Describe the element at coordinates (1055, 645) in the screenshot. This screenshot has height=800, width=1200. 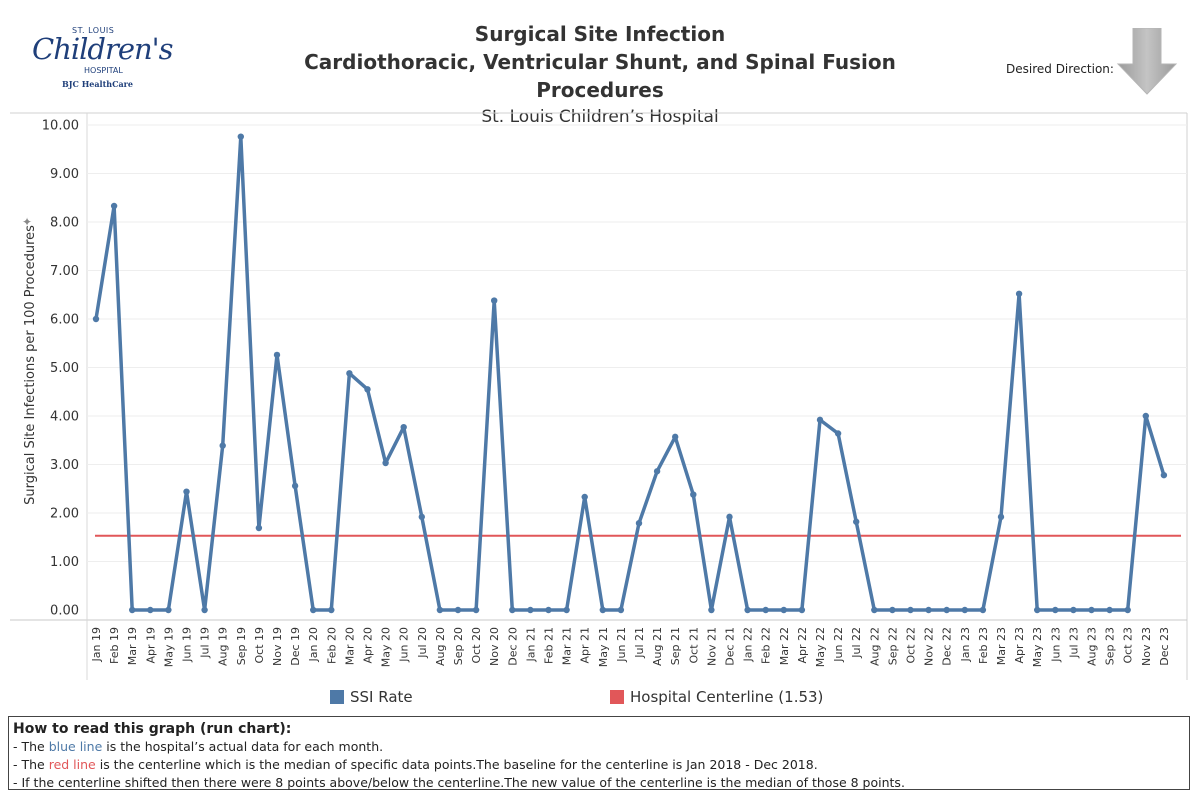
I see `x-tick-label: Jun 23` at that location.